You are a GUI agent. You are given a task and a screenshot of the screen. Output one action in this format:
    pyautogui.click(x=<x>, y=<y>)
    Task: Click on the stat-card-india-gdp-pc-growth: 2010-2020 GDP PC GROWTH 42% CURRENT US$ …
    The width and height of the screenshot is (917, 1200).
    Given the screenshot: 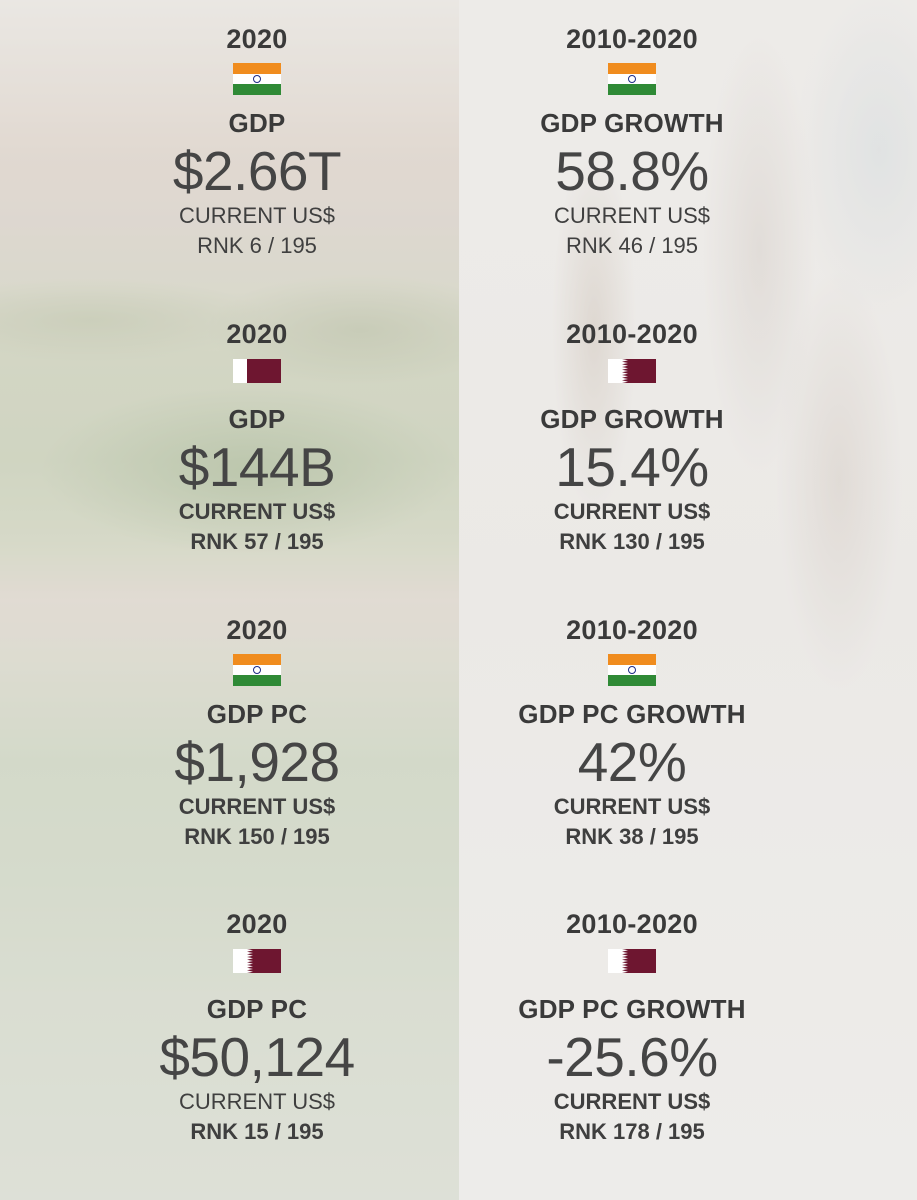 What is the action you would take?
    pyautogui.click(x=632, y=732)
    